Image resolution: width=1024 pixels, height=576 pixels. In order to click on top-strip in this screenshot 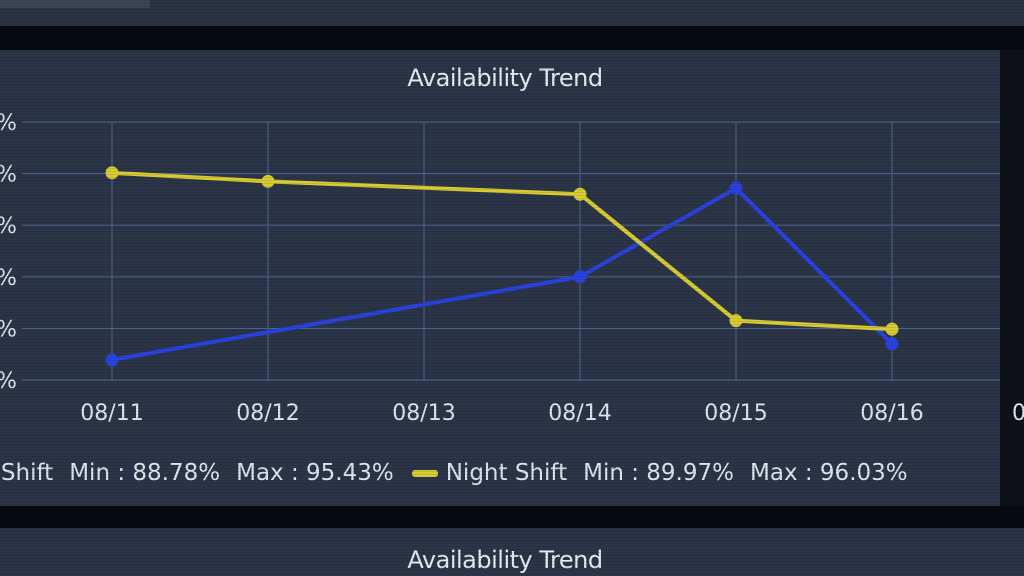, I will do `click(512, 13)`.